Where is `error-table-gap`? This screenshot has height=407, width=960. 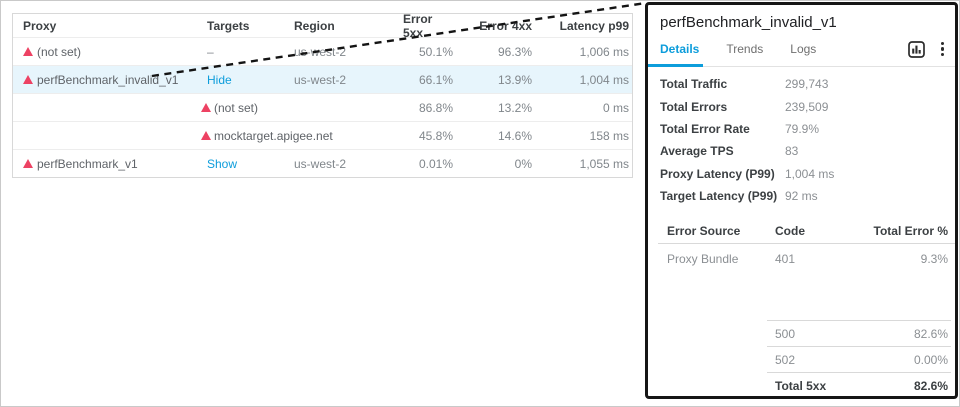 error-table-gap is located at coordinates (801, 297).